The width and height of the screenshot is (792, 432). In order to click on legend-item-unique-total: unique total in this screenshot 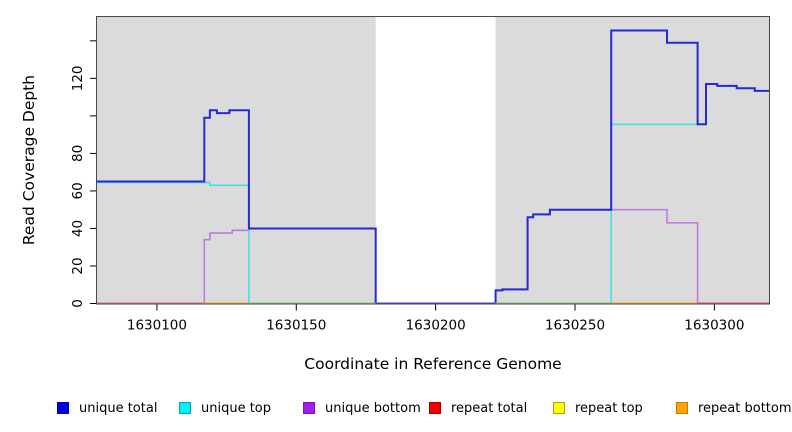, I will do `click(107, 408)`.